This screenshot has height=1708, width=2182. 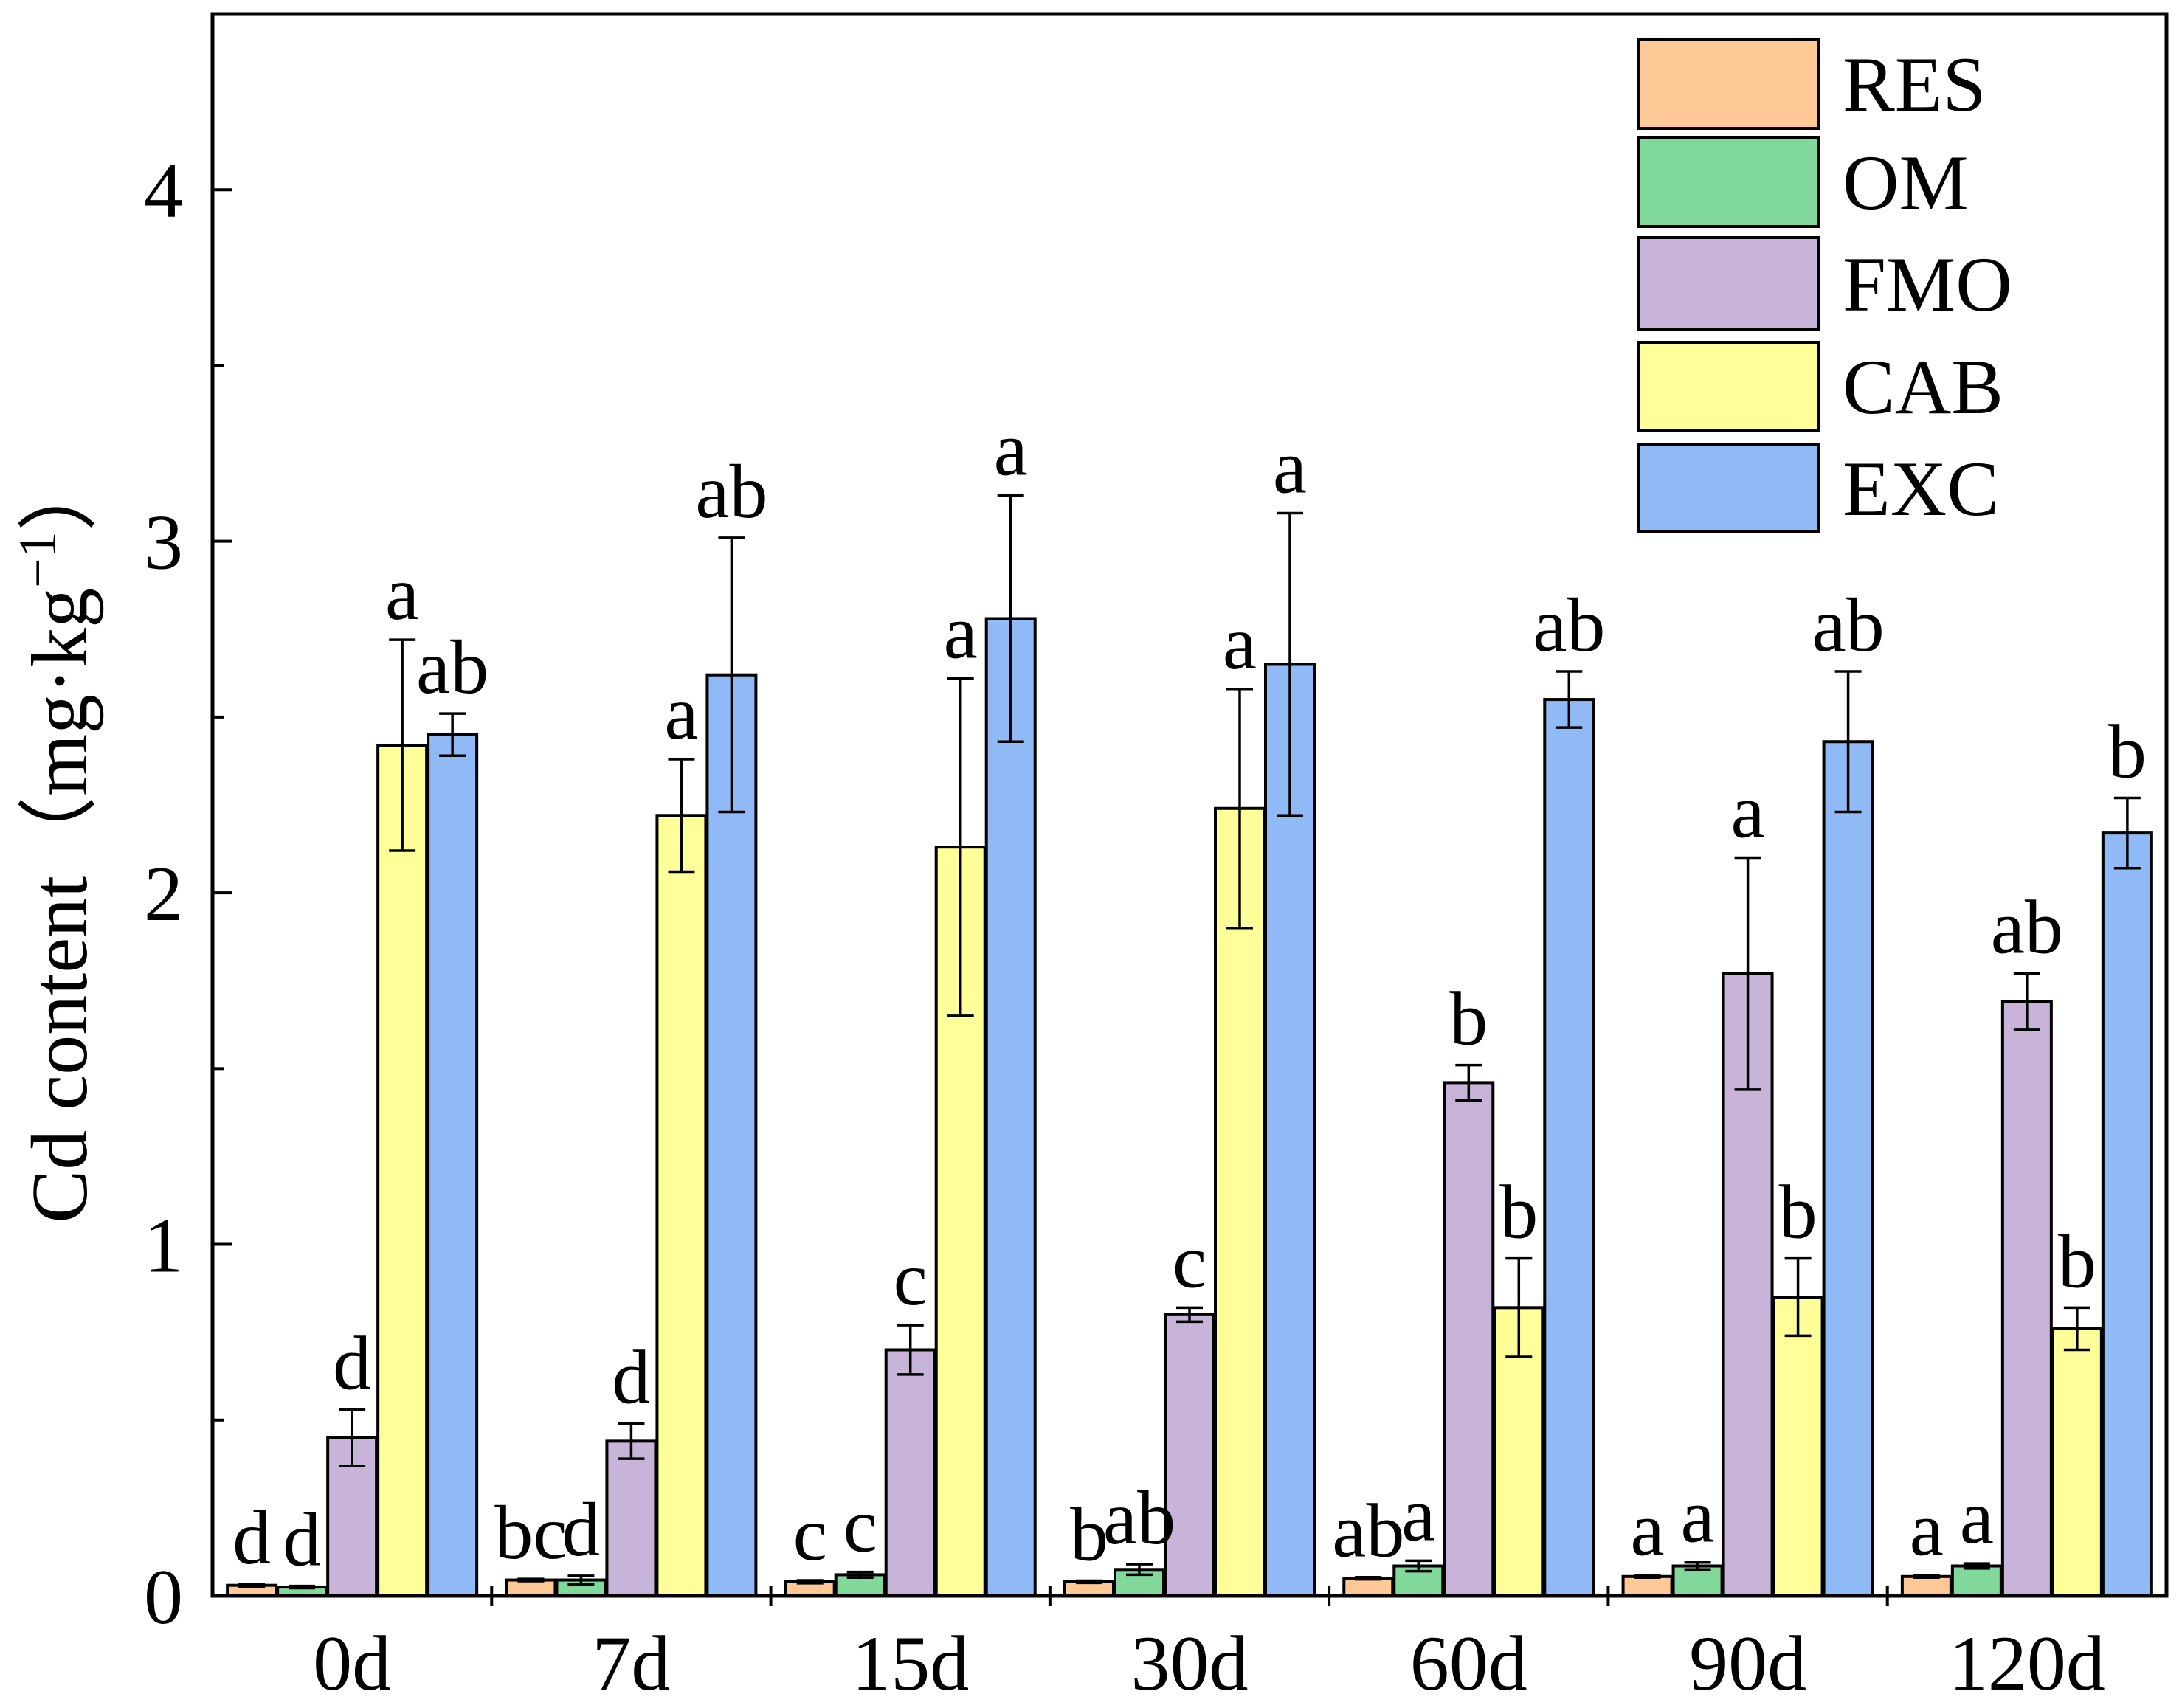 What do you see at coordinates (1290, 1130) in the screenshot?
I see `bar-exc-30d` at bounding box center [1290, 1130].